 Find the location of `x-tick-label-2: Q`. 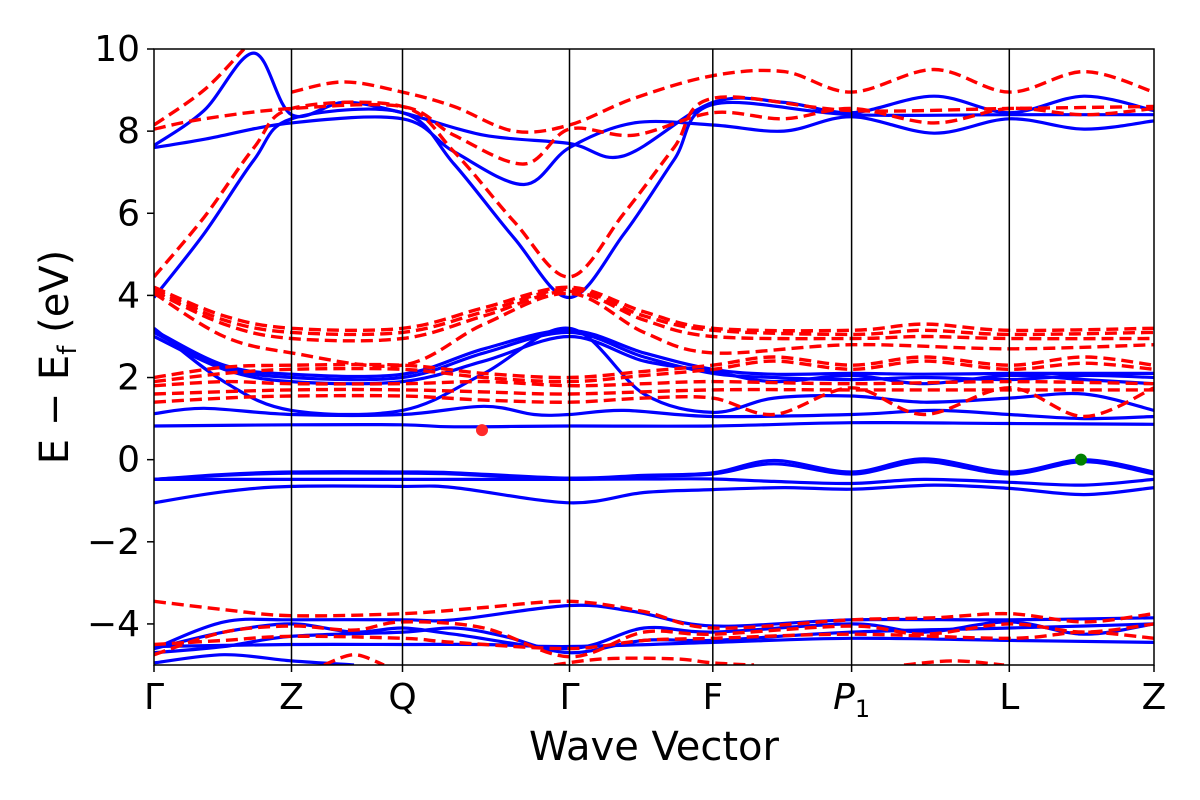

x-tick-label-2: Q is located at coordinates (402, 697).